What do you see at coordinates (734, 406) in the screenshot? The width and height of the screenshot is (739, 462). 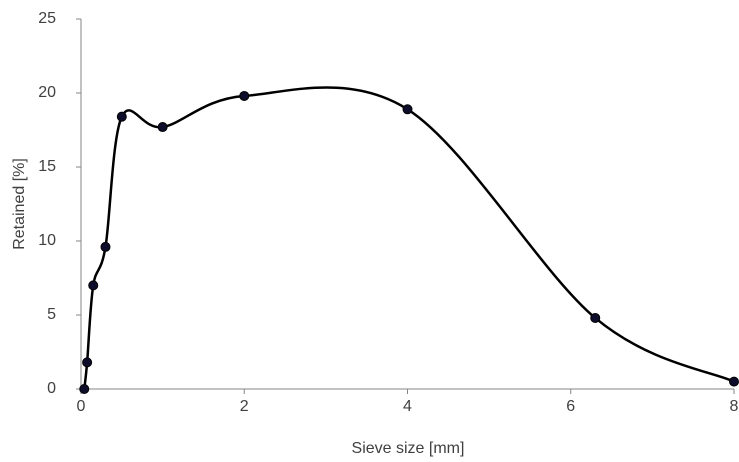 I see `x-tick-label: 8` at bounding box center [734, 406].